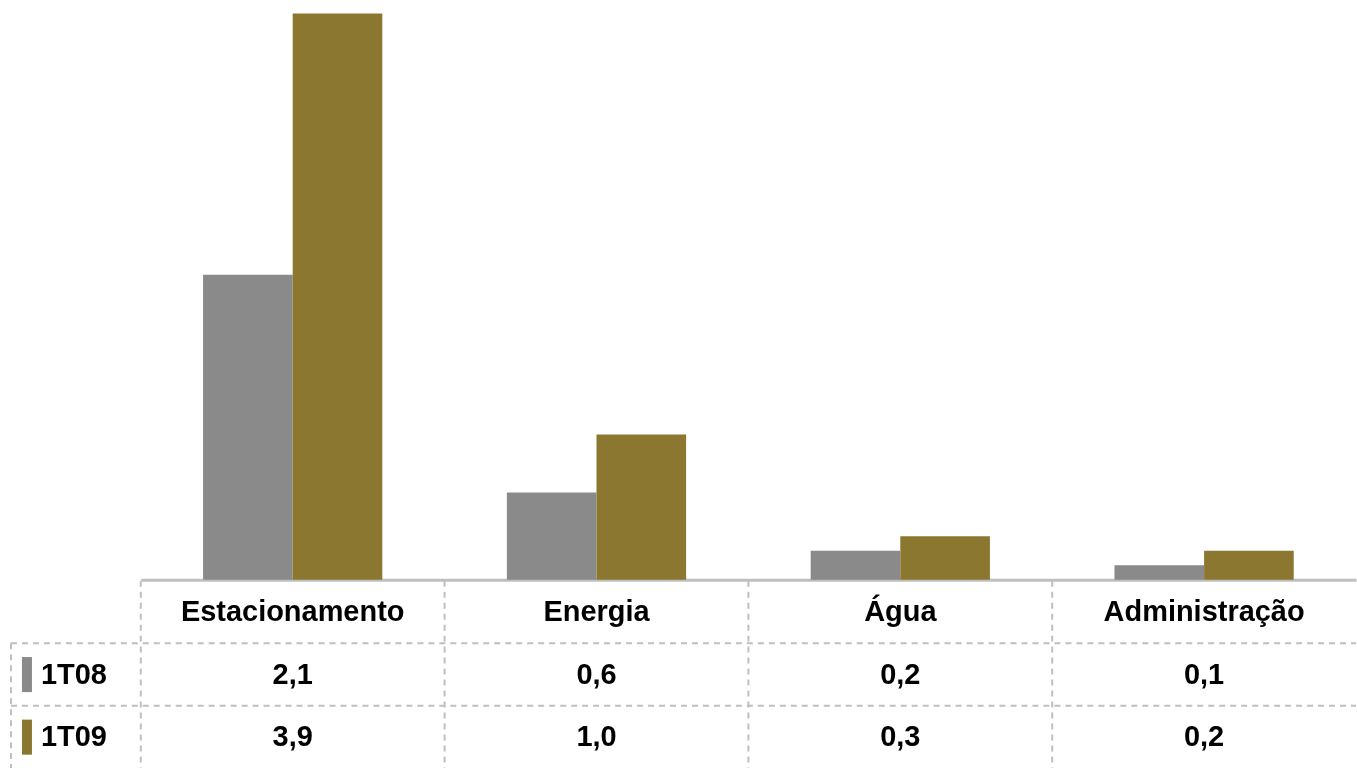  What do you see at coordinates (596, 673) in the screenshot?
I see `data-label: 0,6` at bounding box center [596, 673].